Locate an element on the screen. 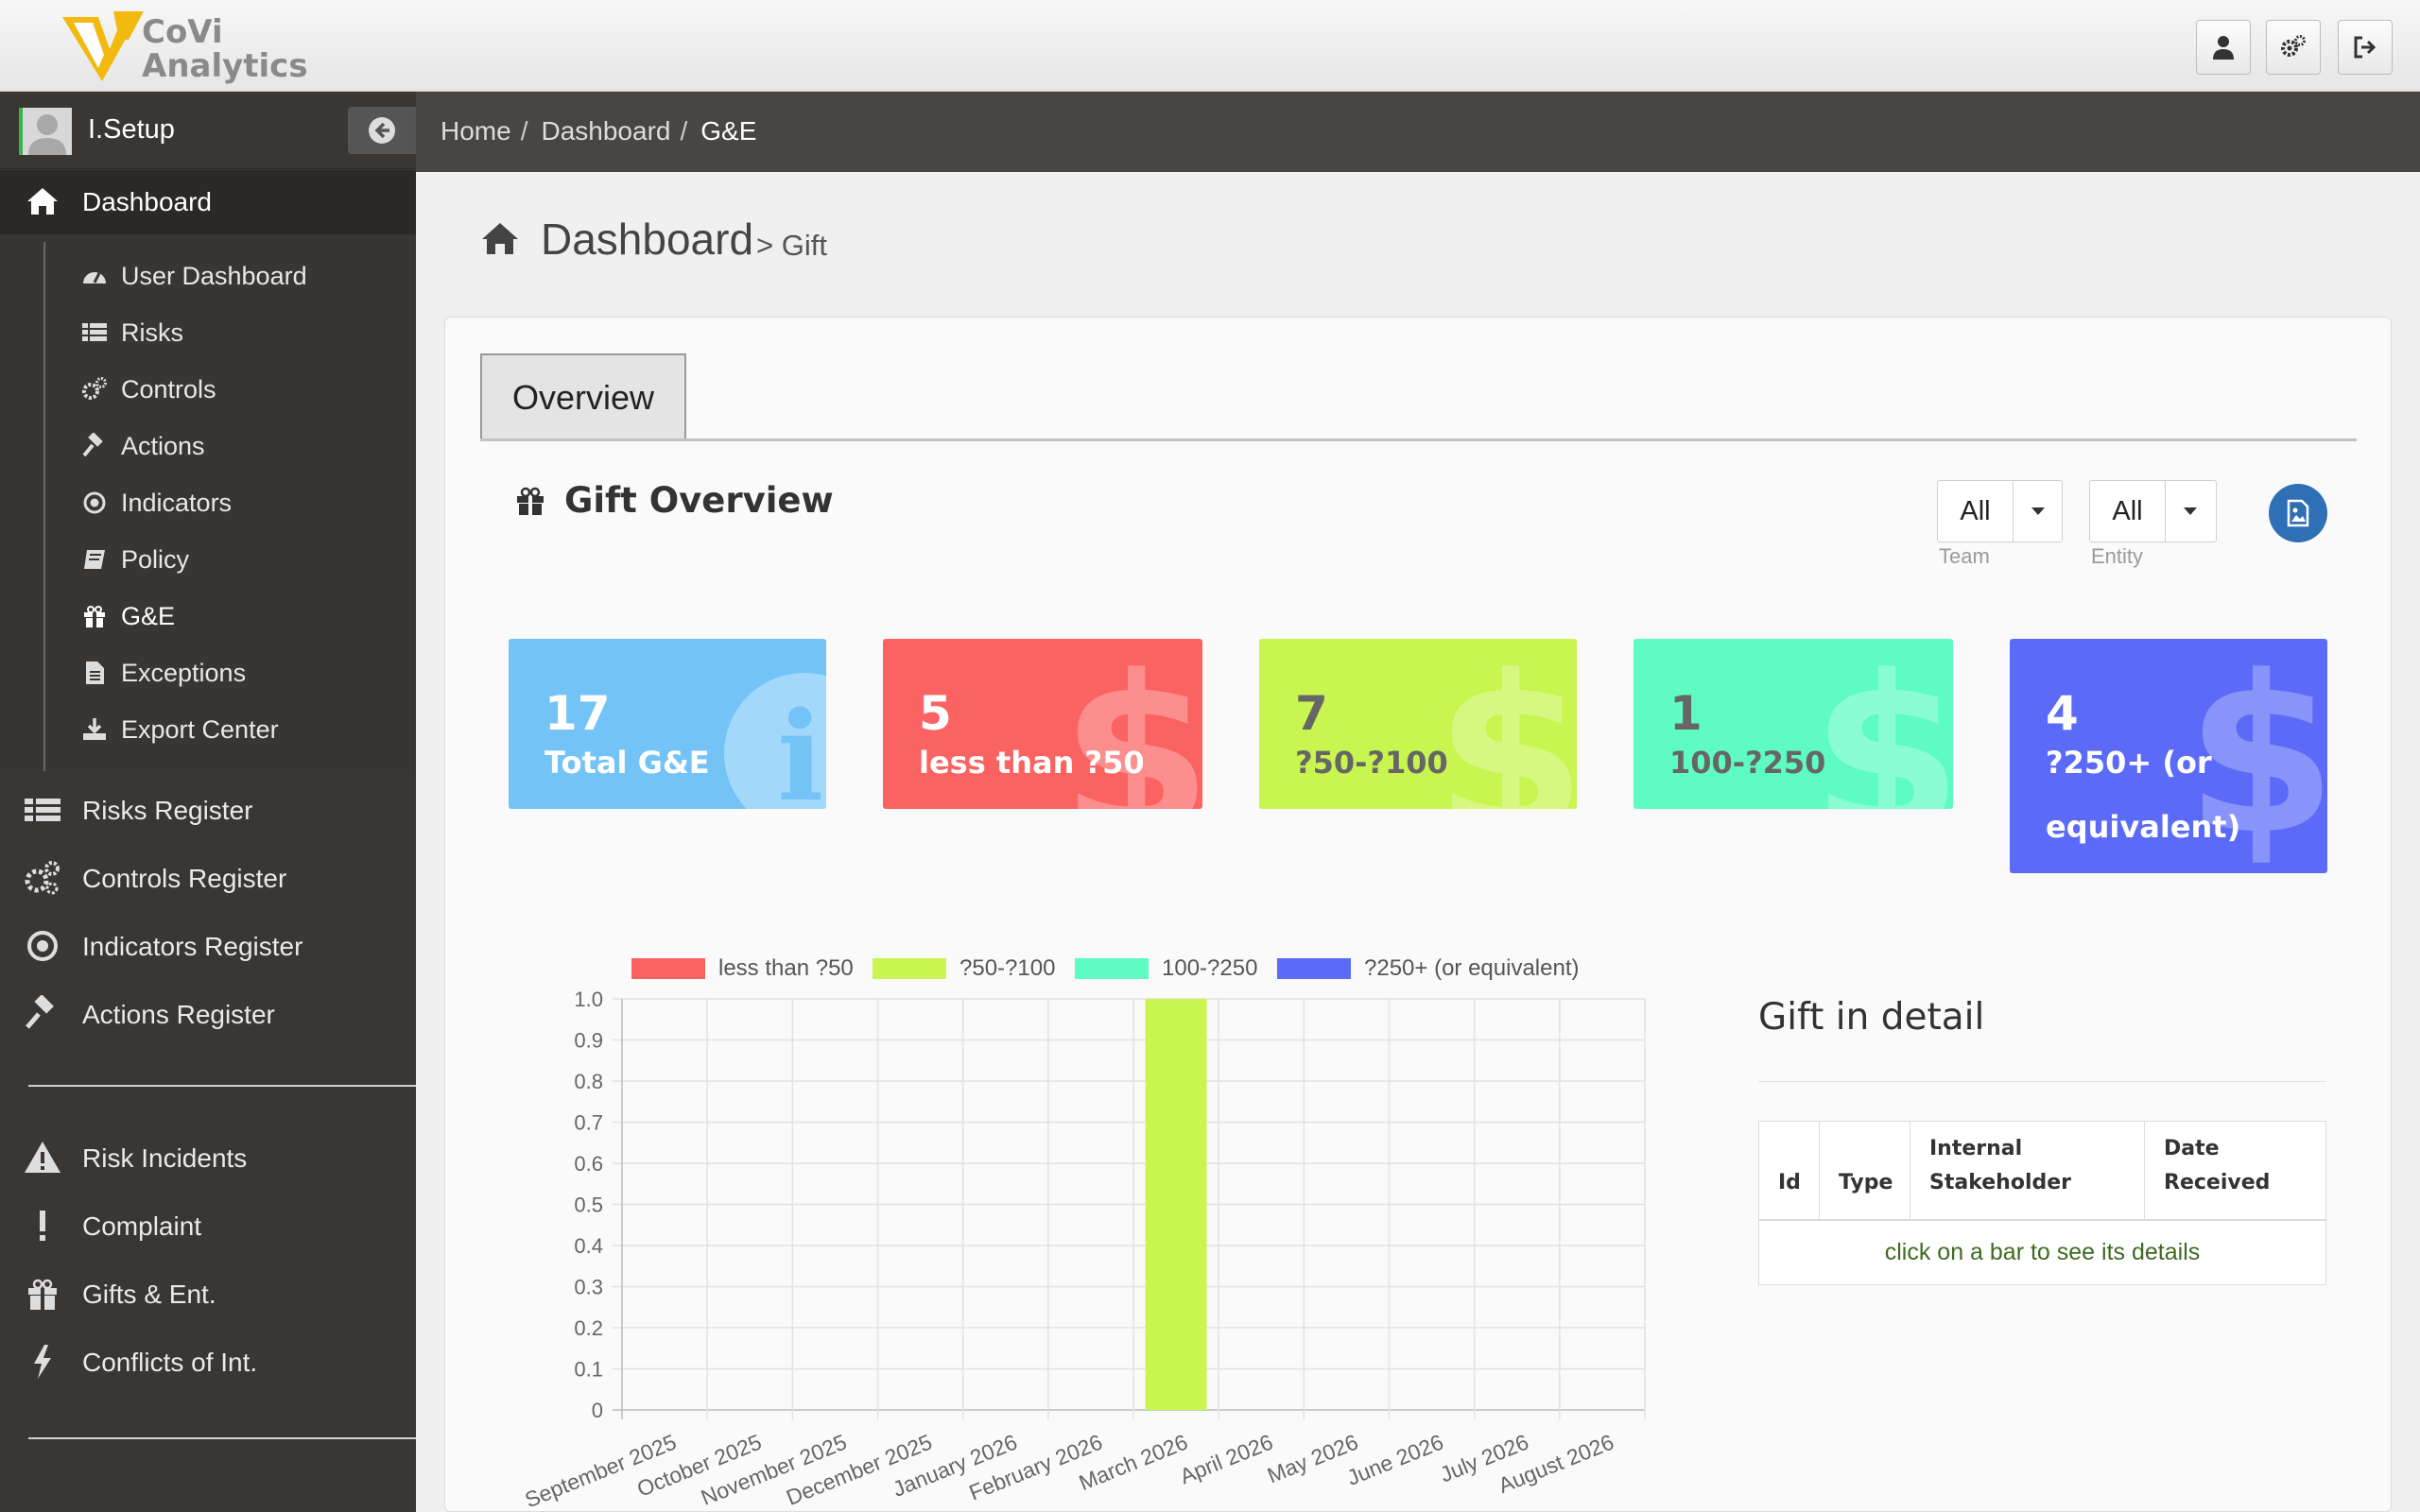 The height and width of the screenshot is (1512, 2420). book-icon is located at coordinates (95, 559).